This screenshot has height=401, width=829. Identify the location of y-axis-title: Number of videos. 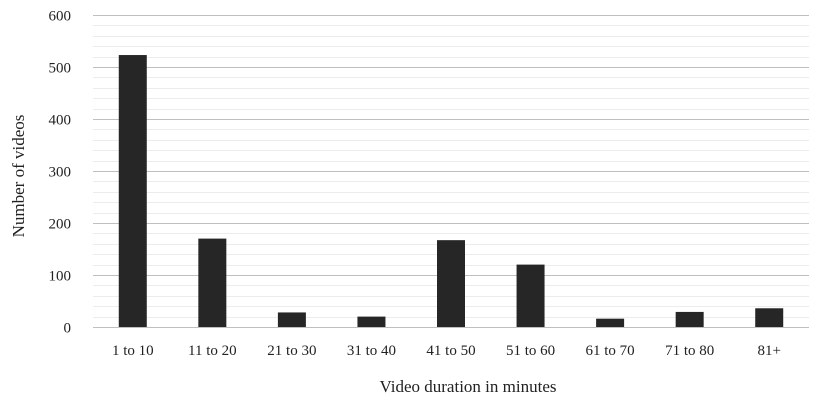
(18, 176).